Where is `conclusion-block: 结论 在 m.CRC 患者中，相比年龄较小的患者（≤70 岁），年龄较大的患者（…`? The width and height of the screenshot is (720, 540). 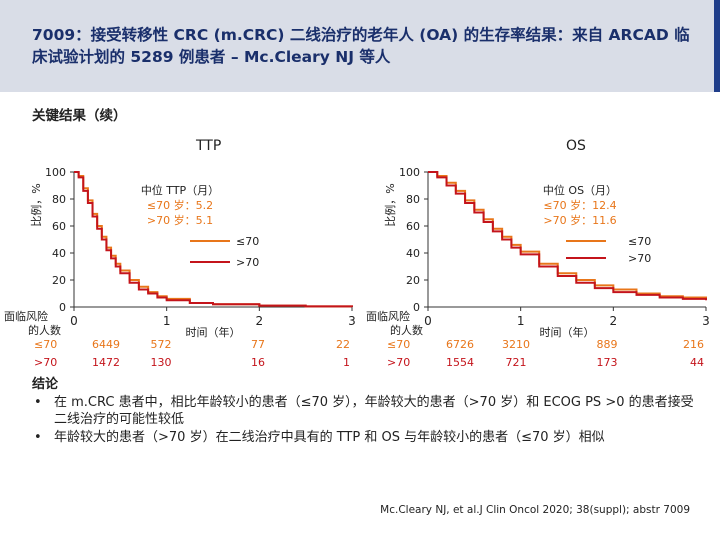 conclusion-block: 结论 在 m.CRC 患者中，相比年龄较小的患者（≤70 岁），年龄较大的患者（… is located at coordinates (367, 411).